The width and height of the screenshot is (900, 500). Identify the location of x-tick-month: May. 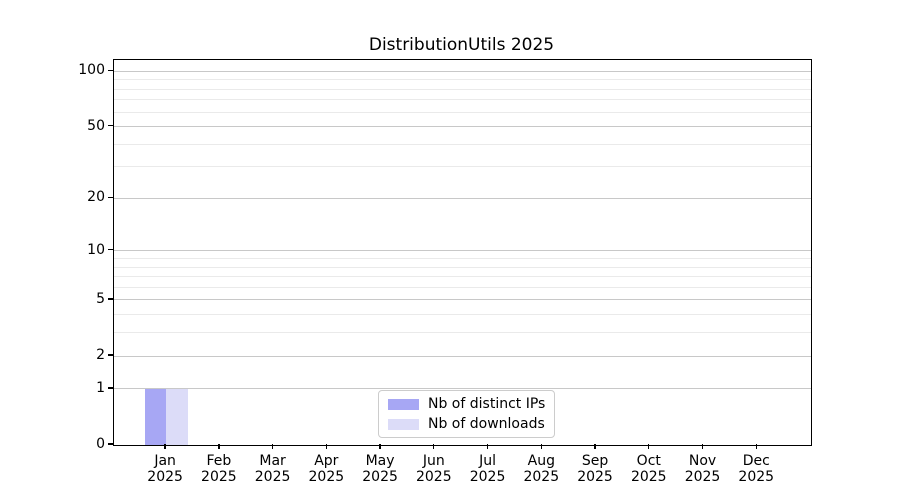
(380, 461).